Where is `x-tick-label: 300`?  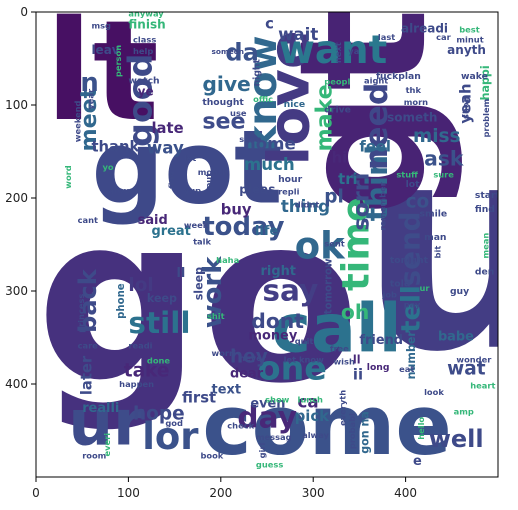 x-tick-label: 300 is located at coordinates (313, 493).